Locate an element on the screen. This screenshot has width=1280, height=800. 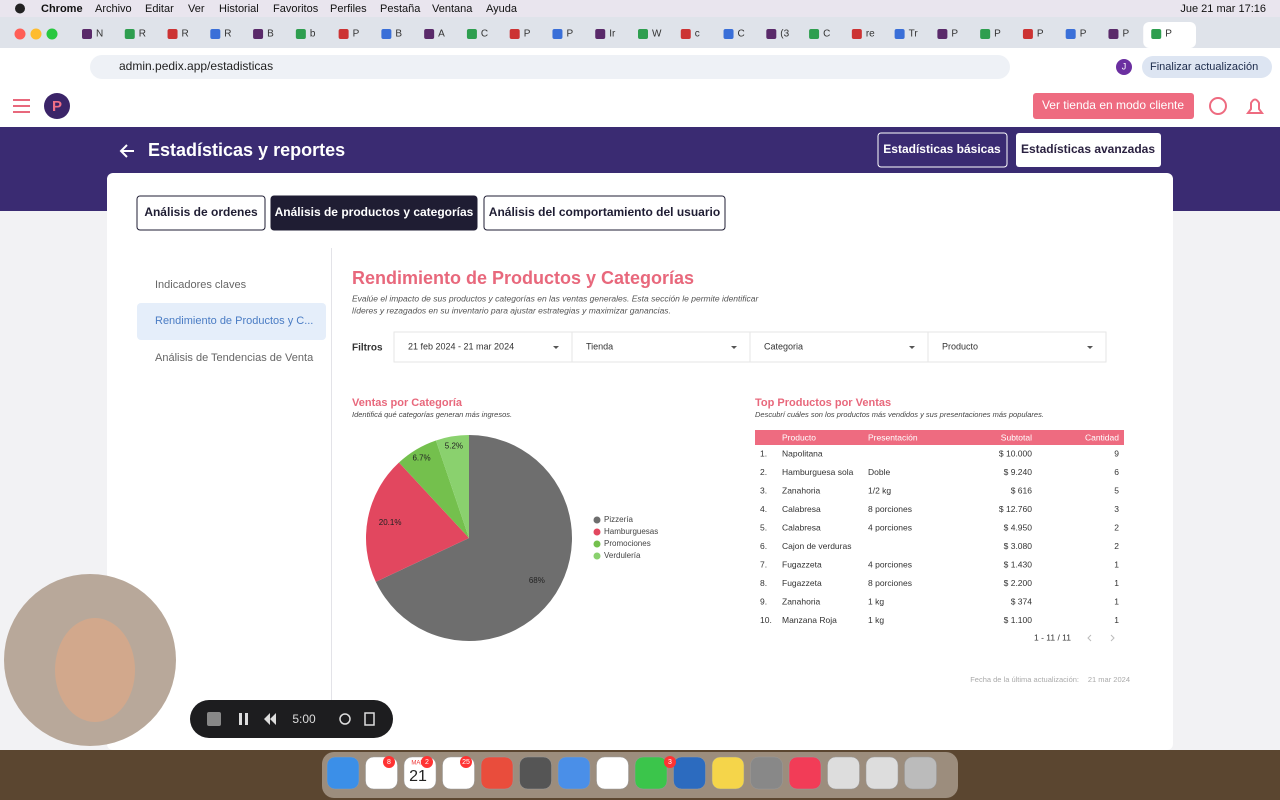
sidebar-item: Análisis de Tendencias de Venta is located at coordinates (234, 358).